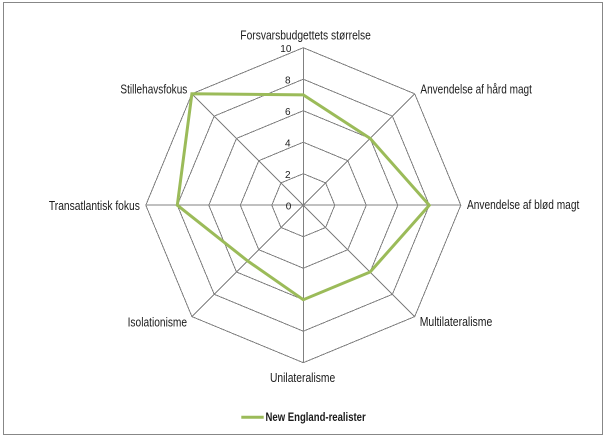 The height and width of the screenshot is (443, 609). What do you see at coordinates (288, 175) in the screenshot?
I see `svg-text: 2` at bounding box center [288, 175].